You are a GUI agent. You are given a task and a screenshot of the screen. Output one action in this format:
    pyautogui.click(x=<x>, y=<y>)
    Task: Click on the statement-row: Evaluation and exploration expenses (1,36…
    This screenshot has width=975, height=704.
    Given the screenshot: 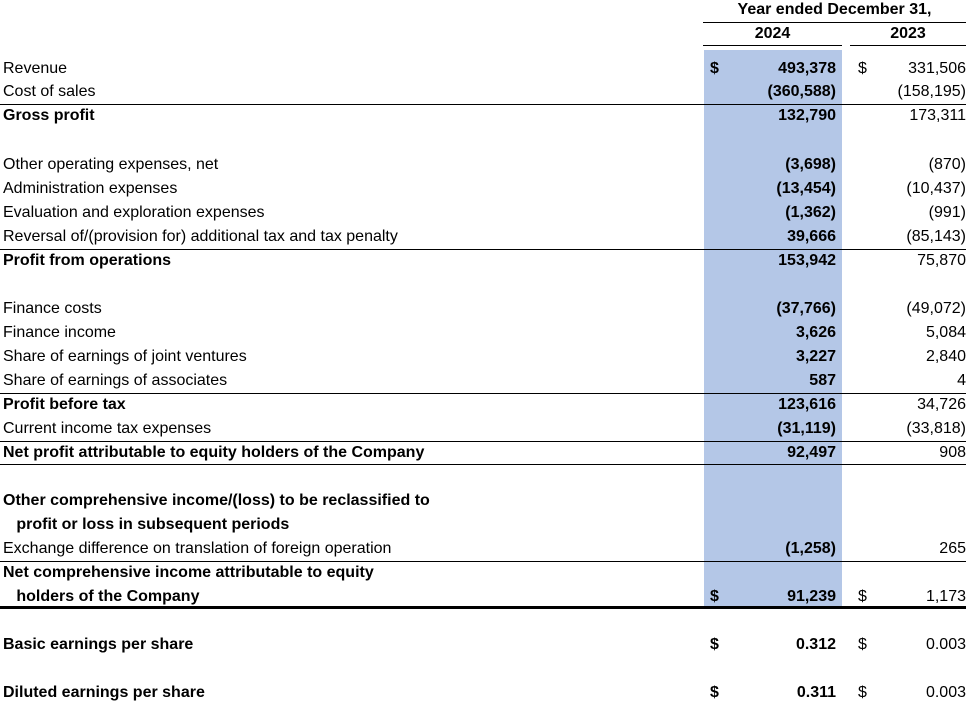 What is the action you would take?
    pyautogui.click(x=487, y=213)
    